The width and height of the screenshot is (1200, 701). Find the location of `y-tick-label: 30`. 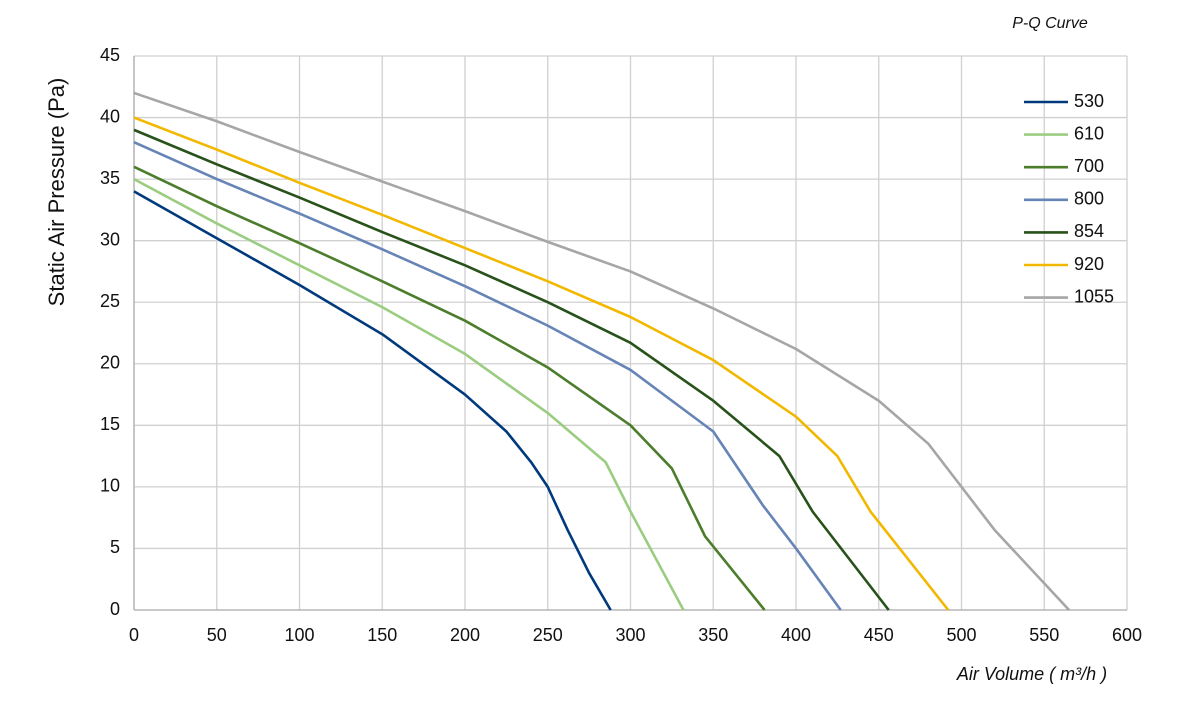

y-tick-label: 30 is located at coordinates (110, 239).